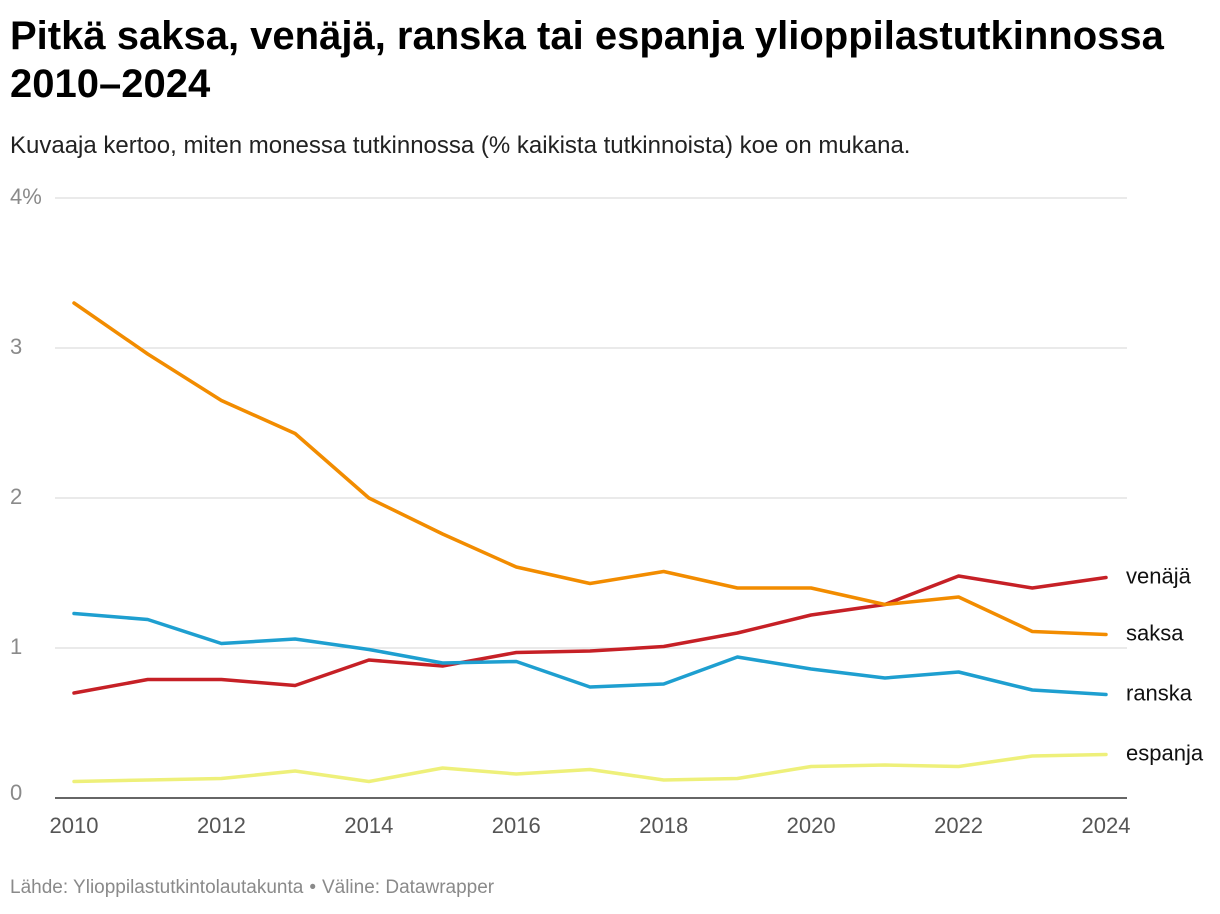 The height and width of the screenshot is (914, 1220). What do you see at coordinates (1165, 752) in the screenshot?
I see `series-label-3: espanja` at bounding box center [1165, 752].